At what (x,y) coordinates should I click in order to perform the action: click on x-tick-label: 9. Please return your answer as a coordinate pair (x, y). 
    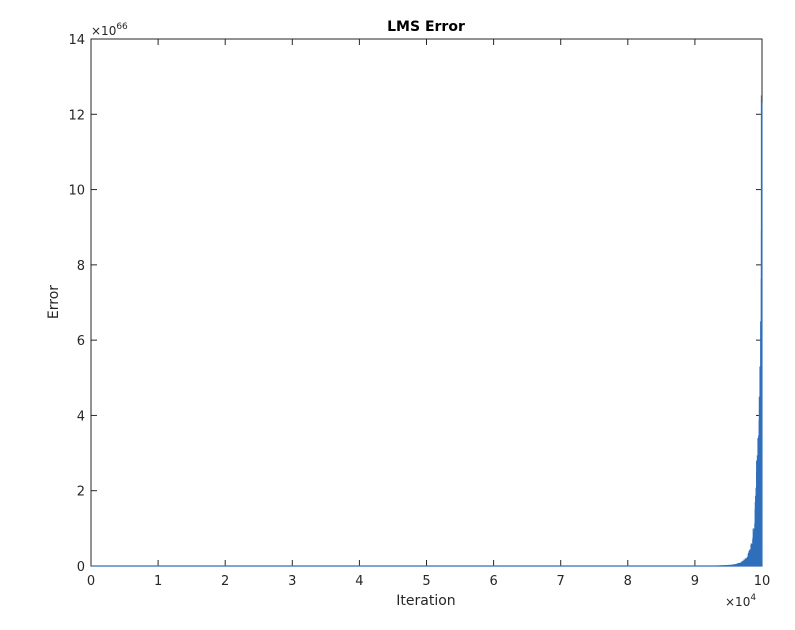
    Looking at the image, I should click on (695, 581).